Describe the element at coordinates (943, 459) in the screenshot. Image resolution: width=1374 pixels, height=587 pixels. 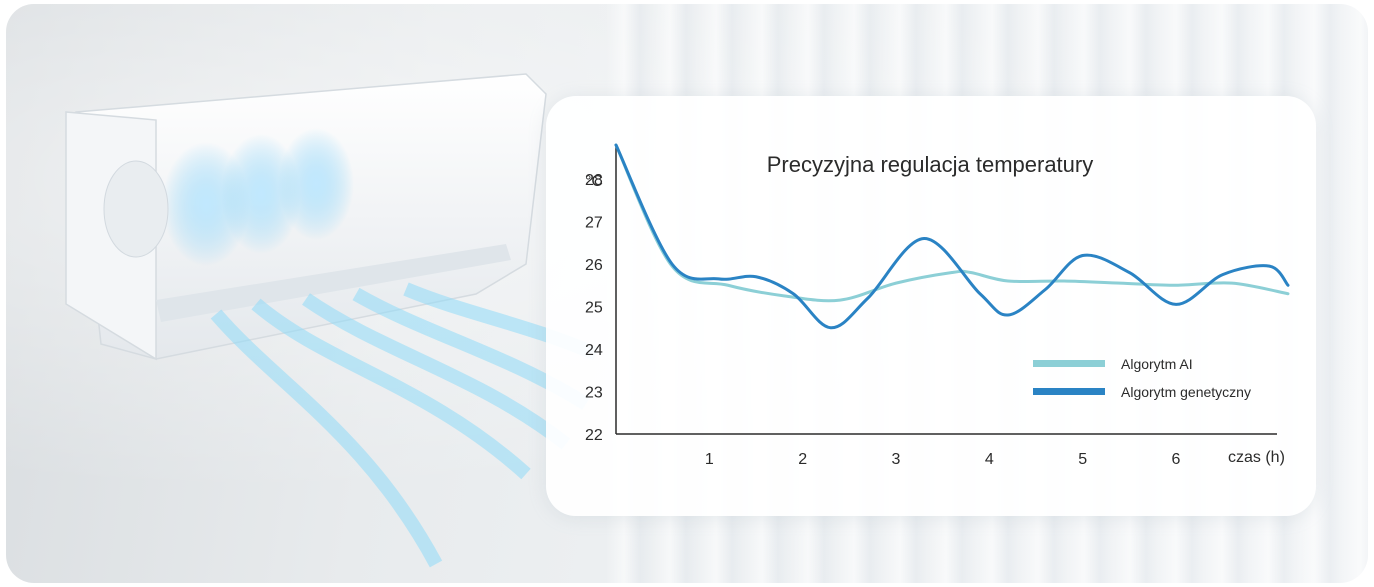
I see `x-tick-labels: 1 2 3 4 5 6` at that location.